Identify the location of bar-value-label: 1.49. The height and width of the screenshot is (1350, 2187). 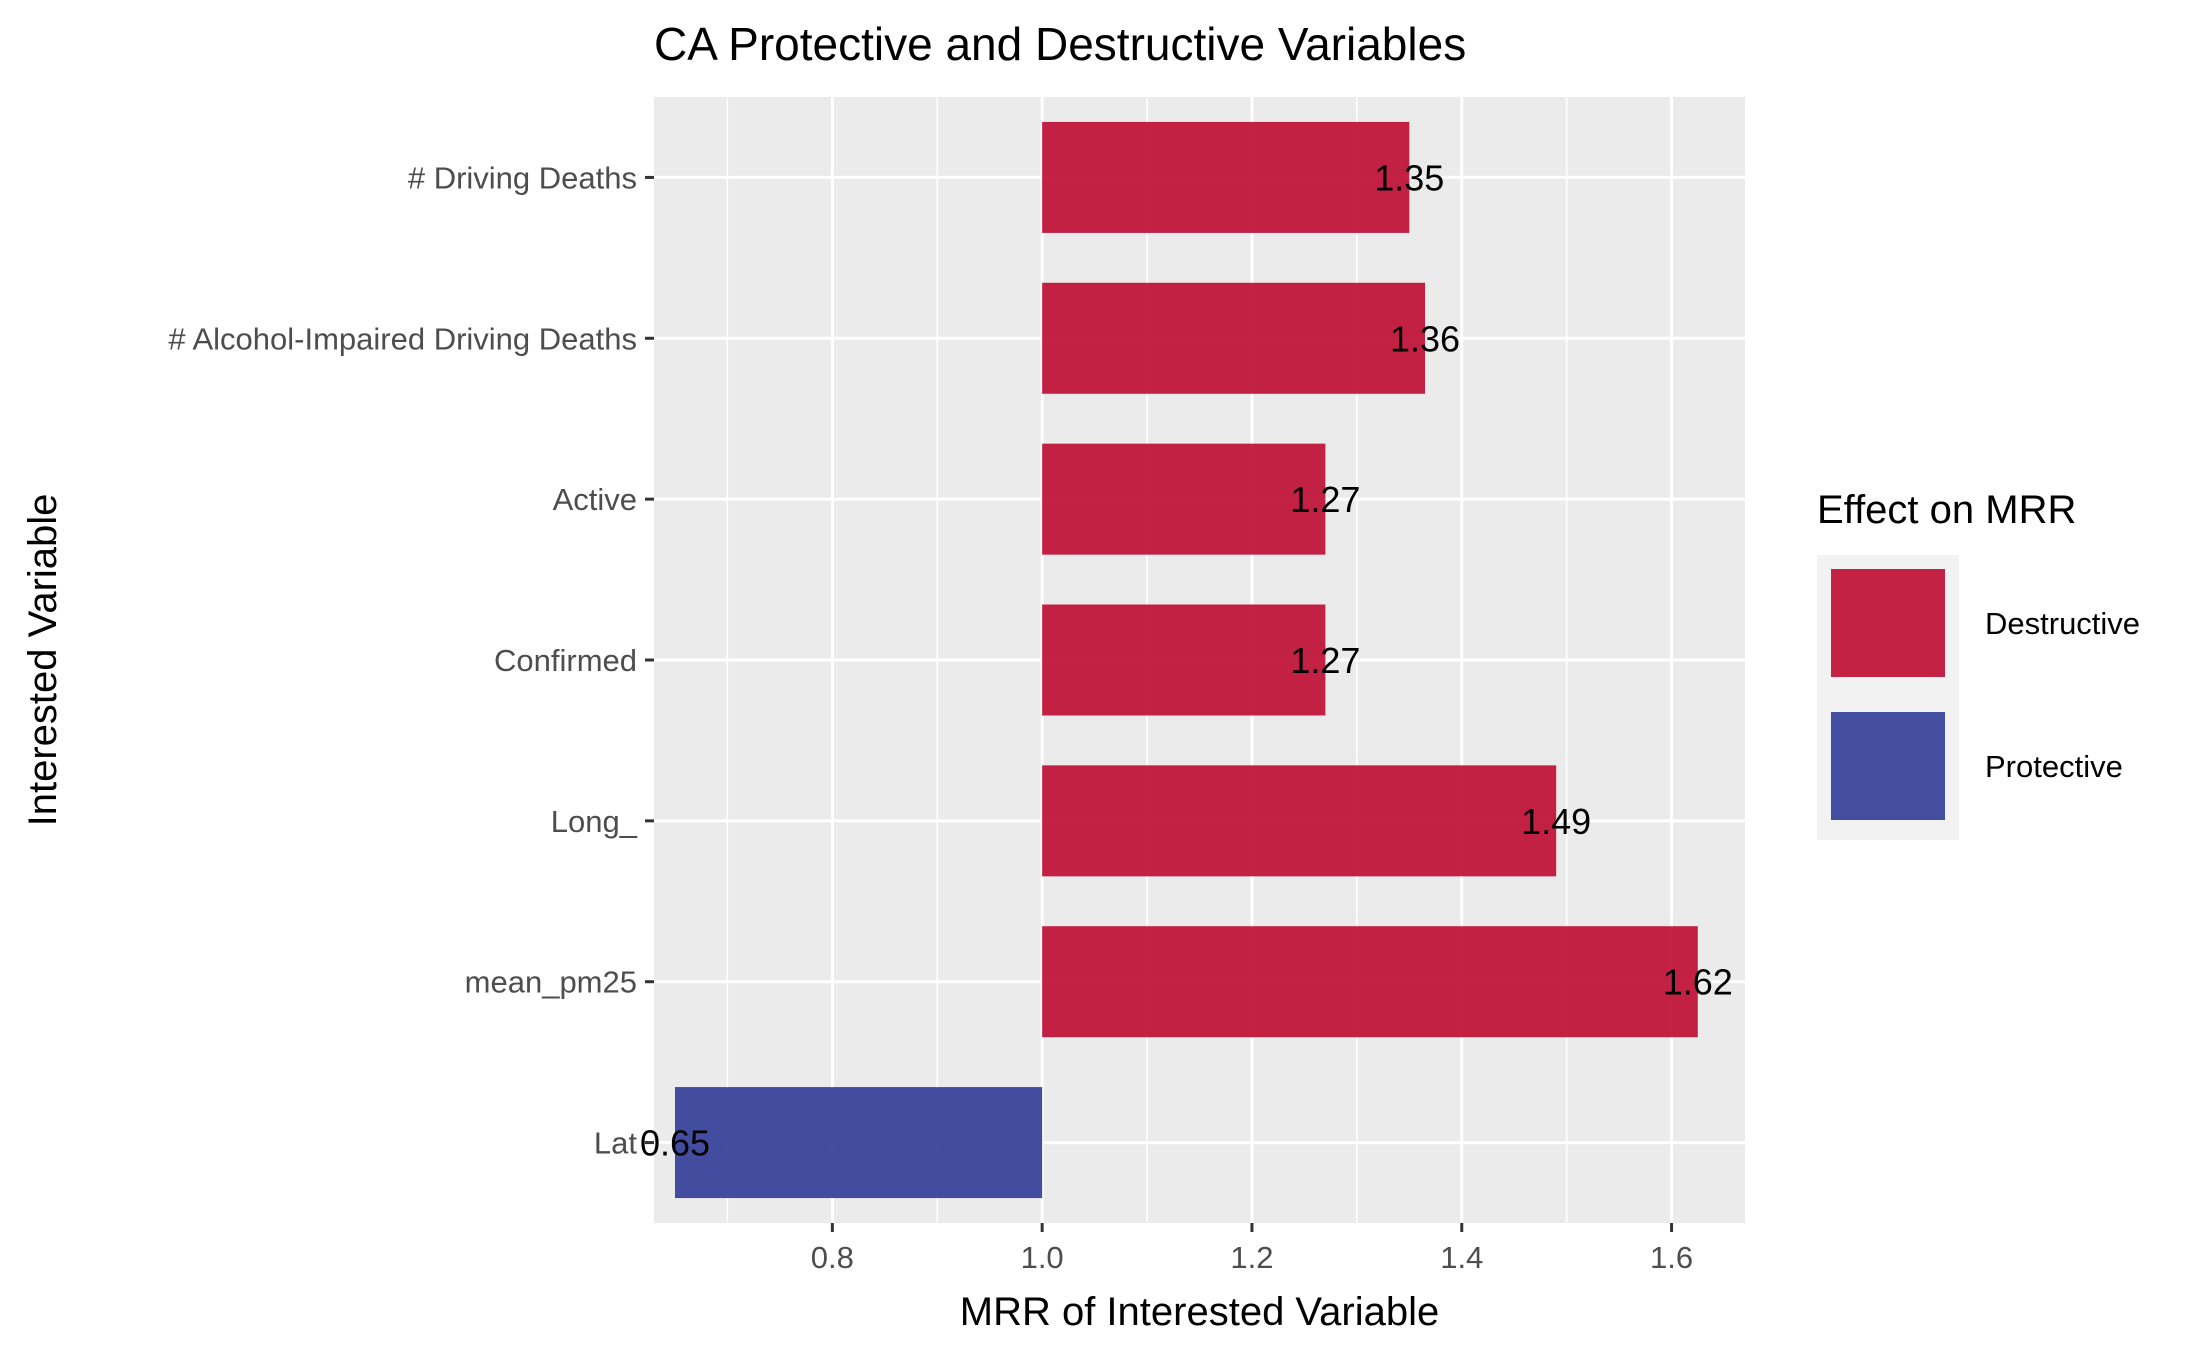
(1556, 821).